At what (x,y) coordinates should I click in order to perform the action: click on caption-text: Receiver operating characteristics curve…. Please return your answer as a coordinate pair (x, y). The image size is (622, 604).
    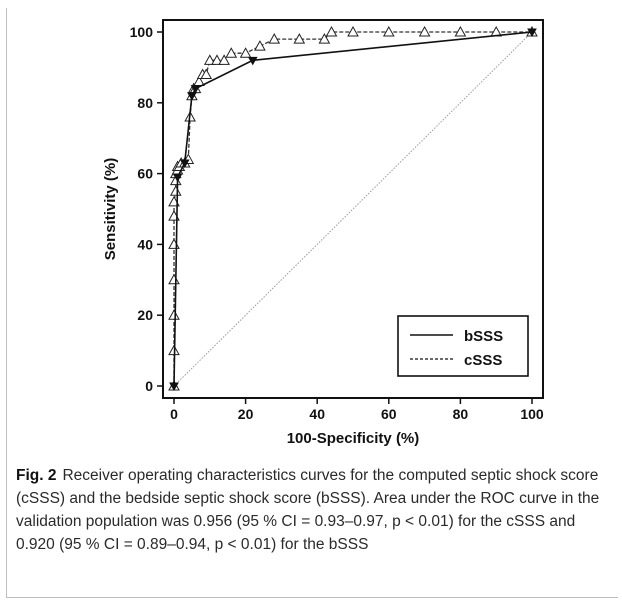
    Looking at the image, I should click on (308, 510).